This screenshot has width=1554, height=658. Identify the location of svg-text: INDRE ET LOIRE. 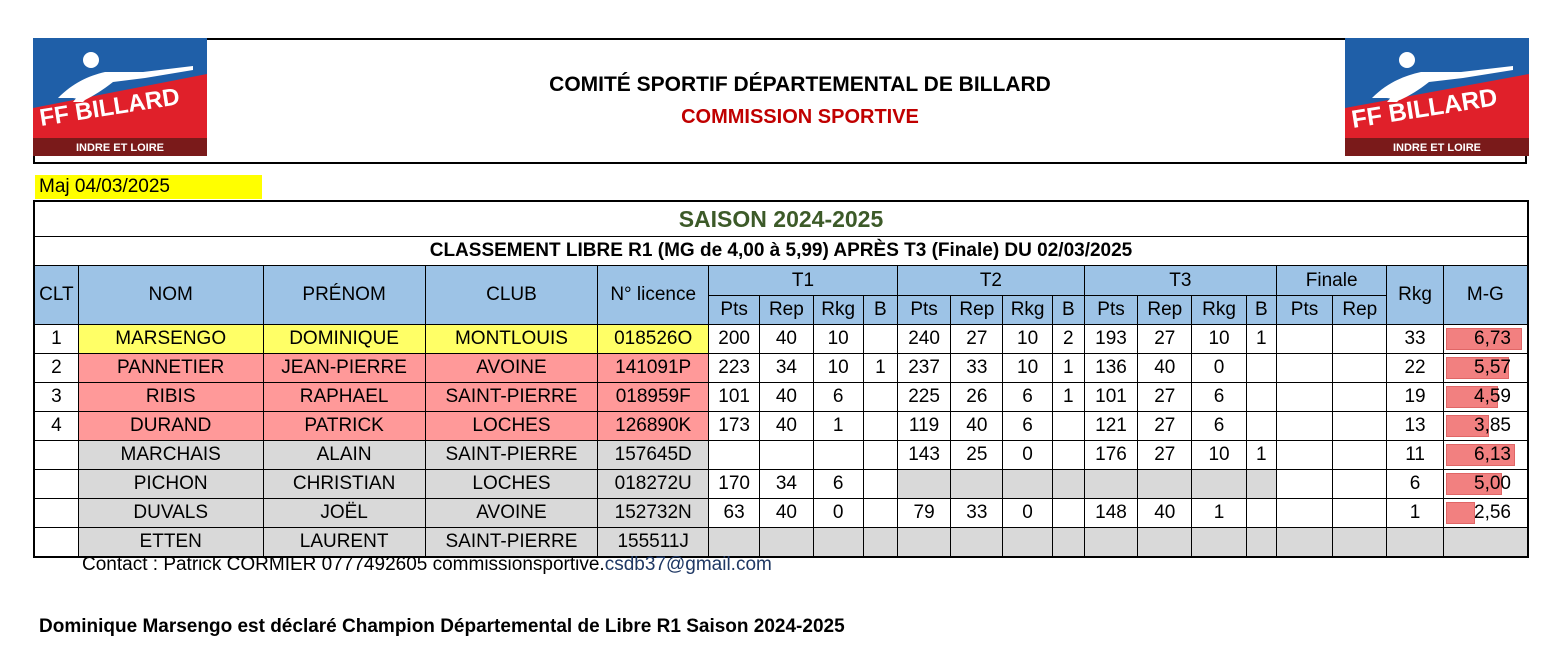
(120, 148).